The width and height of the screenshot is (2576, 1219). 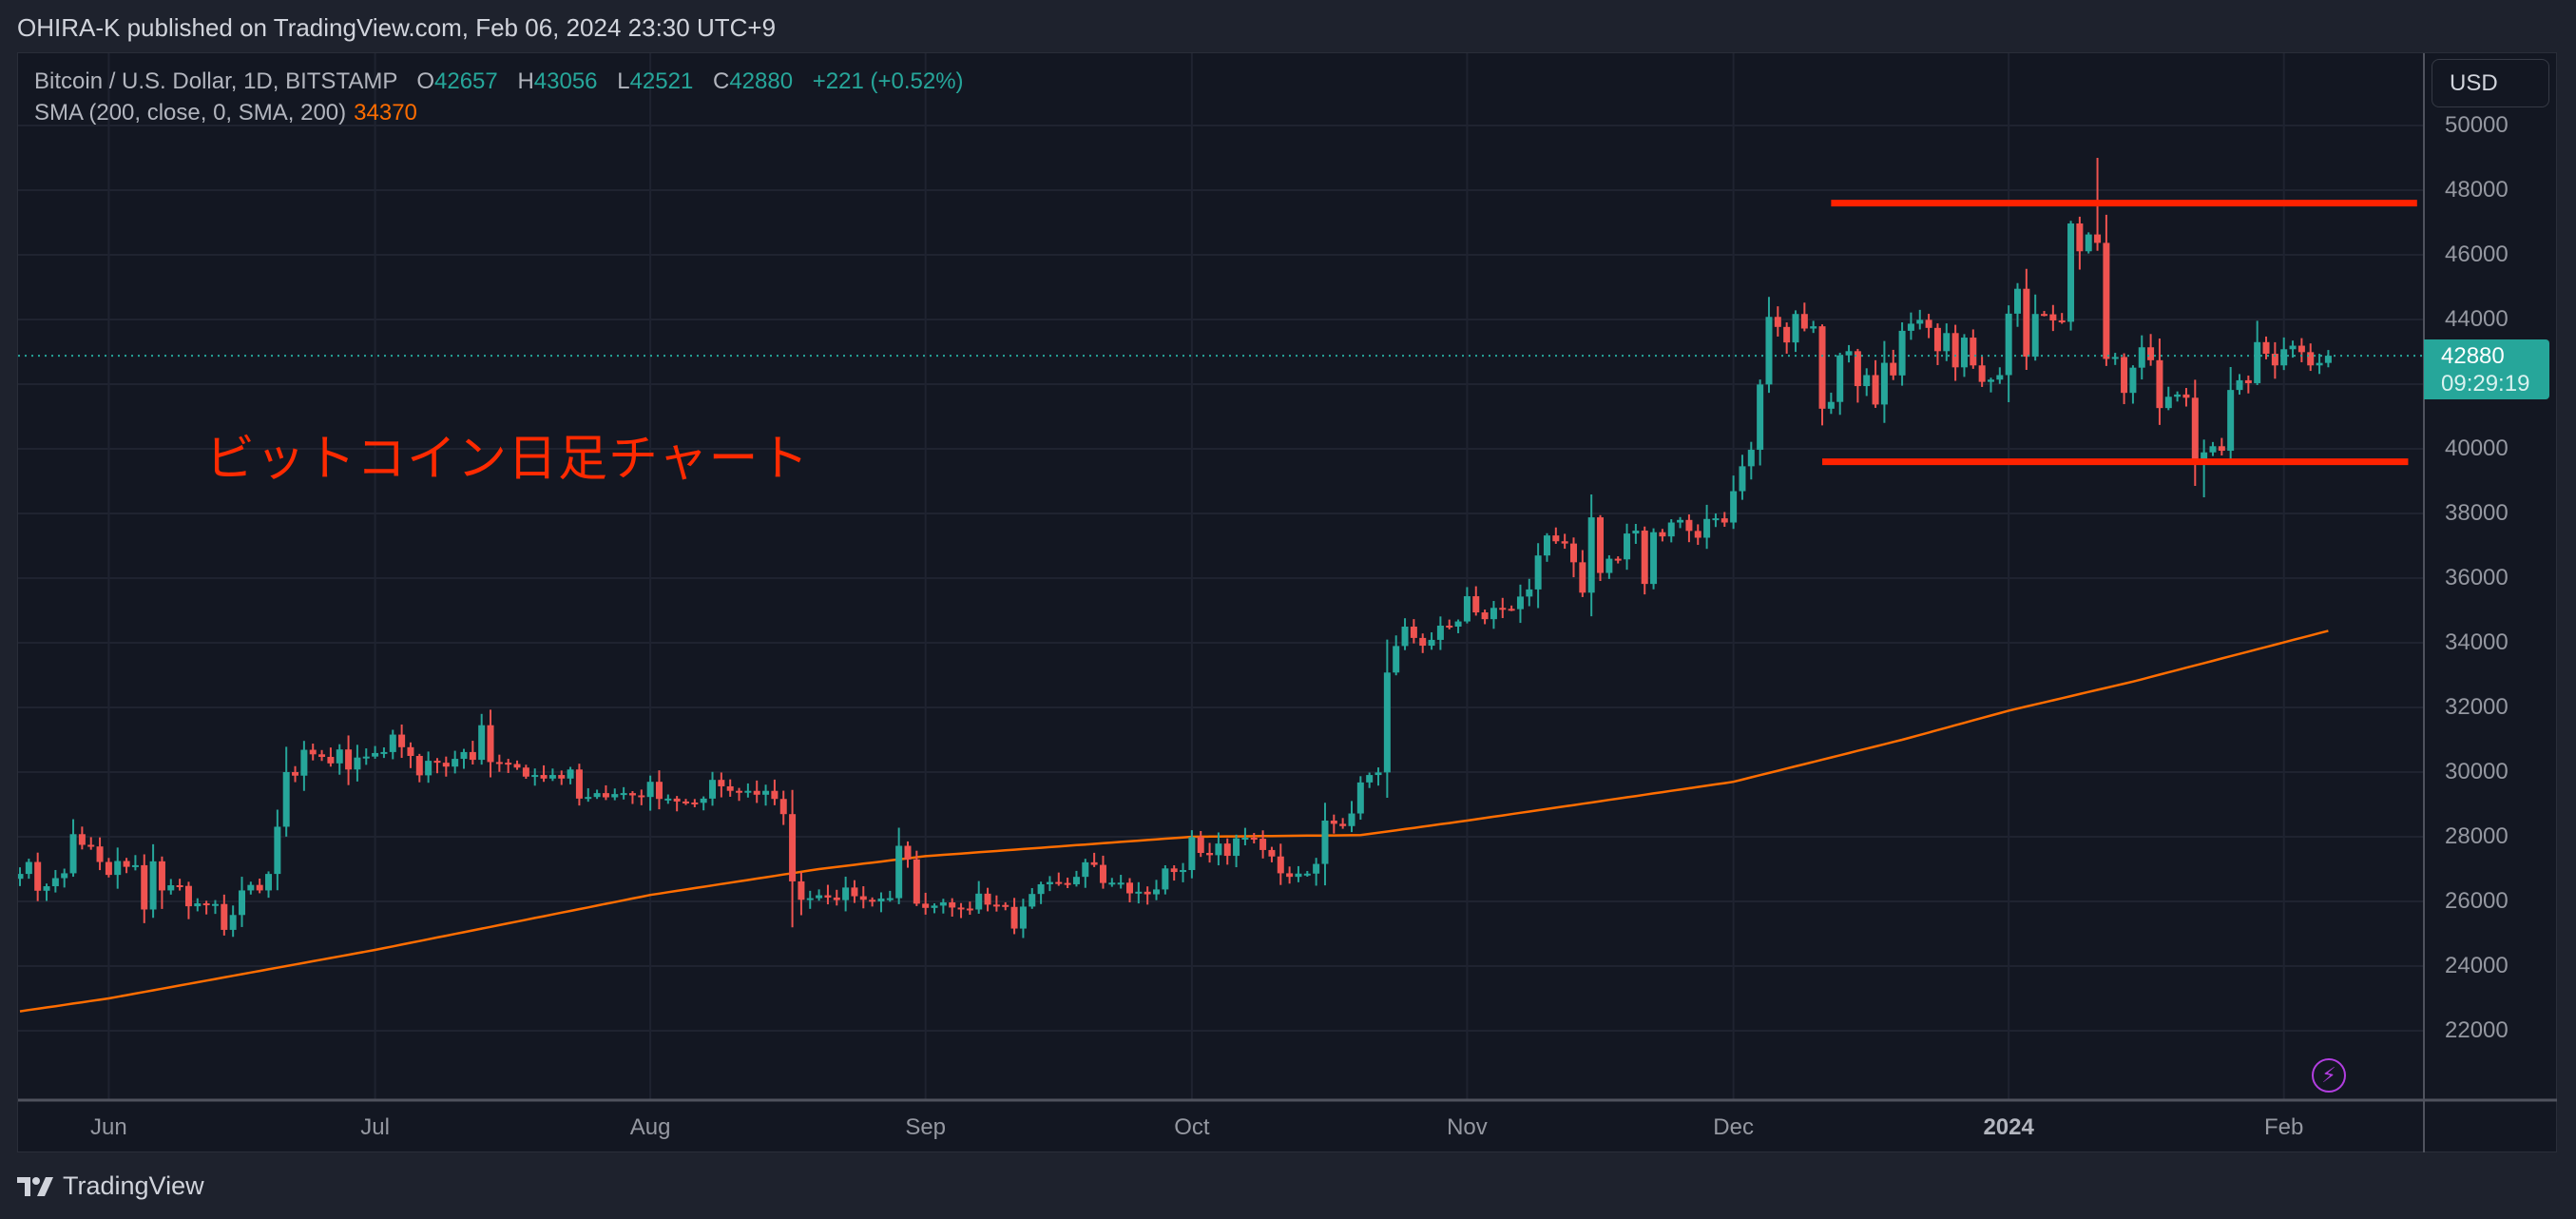 What do you see at coordinates (2329, 1075) in the screenshot?
I see `lightning-icon: ⚡` at bounding box center [2329, 1075].